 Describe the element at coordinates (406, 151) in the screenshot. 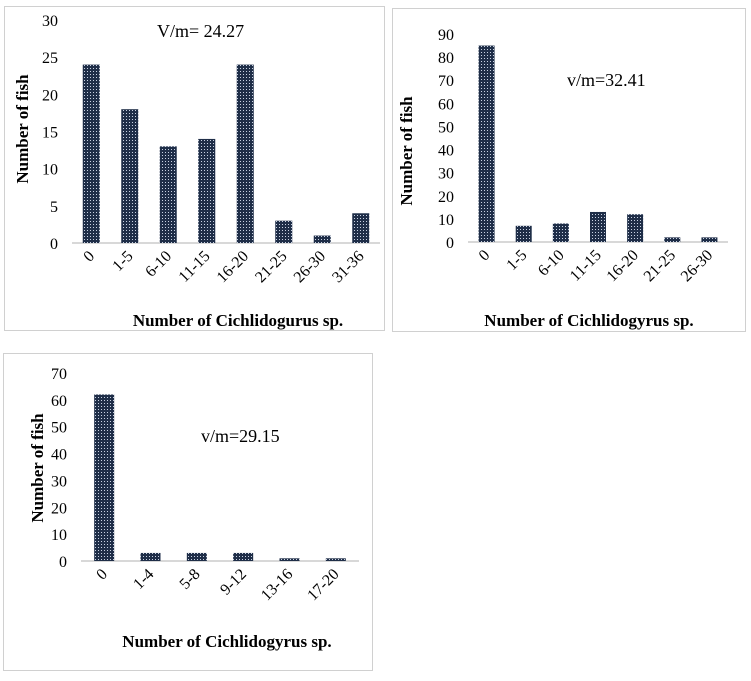

I see `chart-2-y-axis-label: Number of fish` at that location.